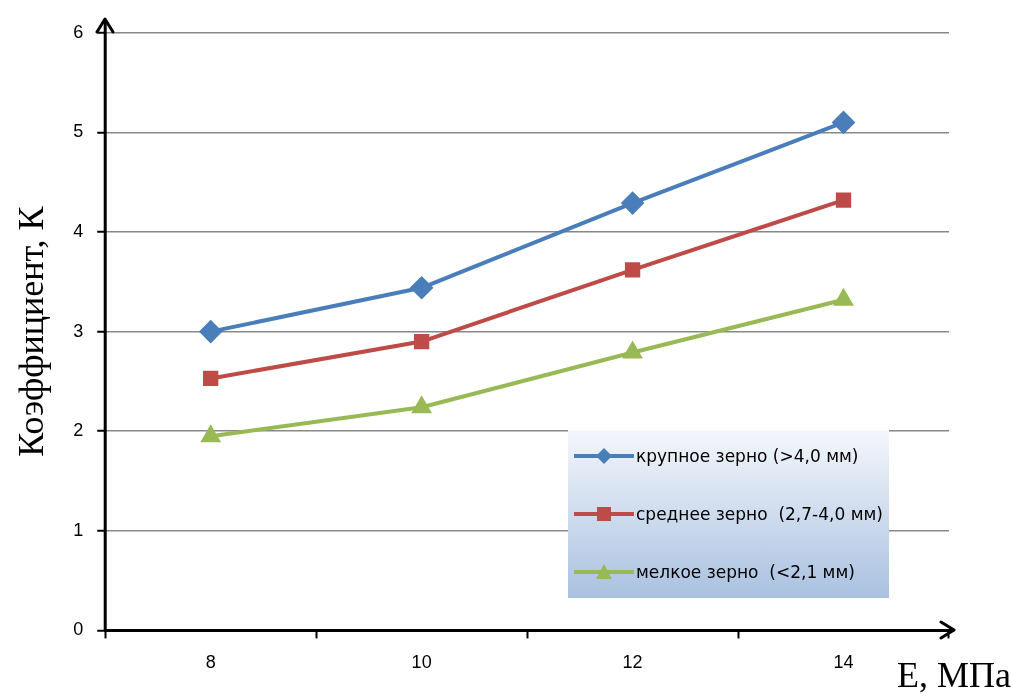 The image size is (1011, 697). Describe the element at coordinates (421, 662) in the screenshot. I see `x-tick-label: 10` at that location.